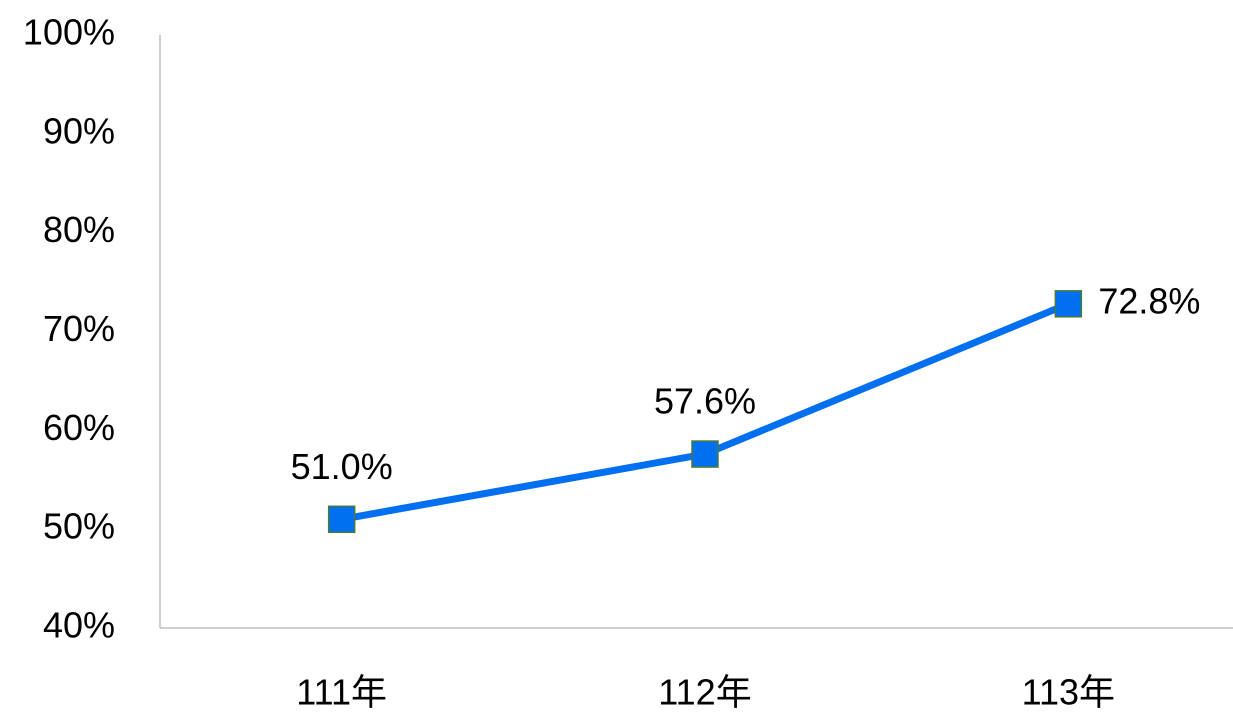 This screenshot has width=1233, height=721. What do you see at coordinates (341, 692) in the screenshot?
I see `x-tick-label: 111年` at bounding box center [341, 692].